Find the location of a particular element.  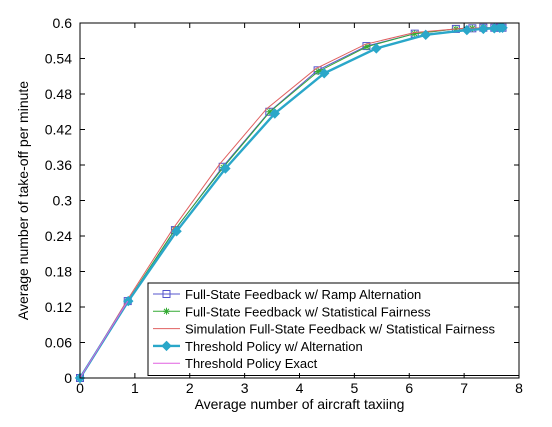

legend-item: Threshold Policy Exact is located at coordinates (235, 363).